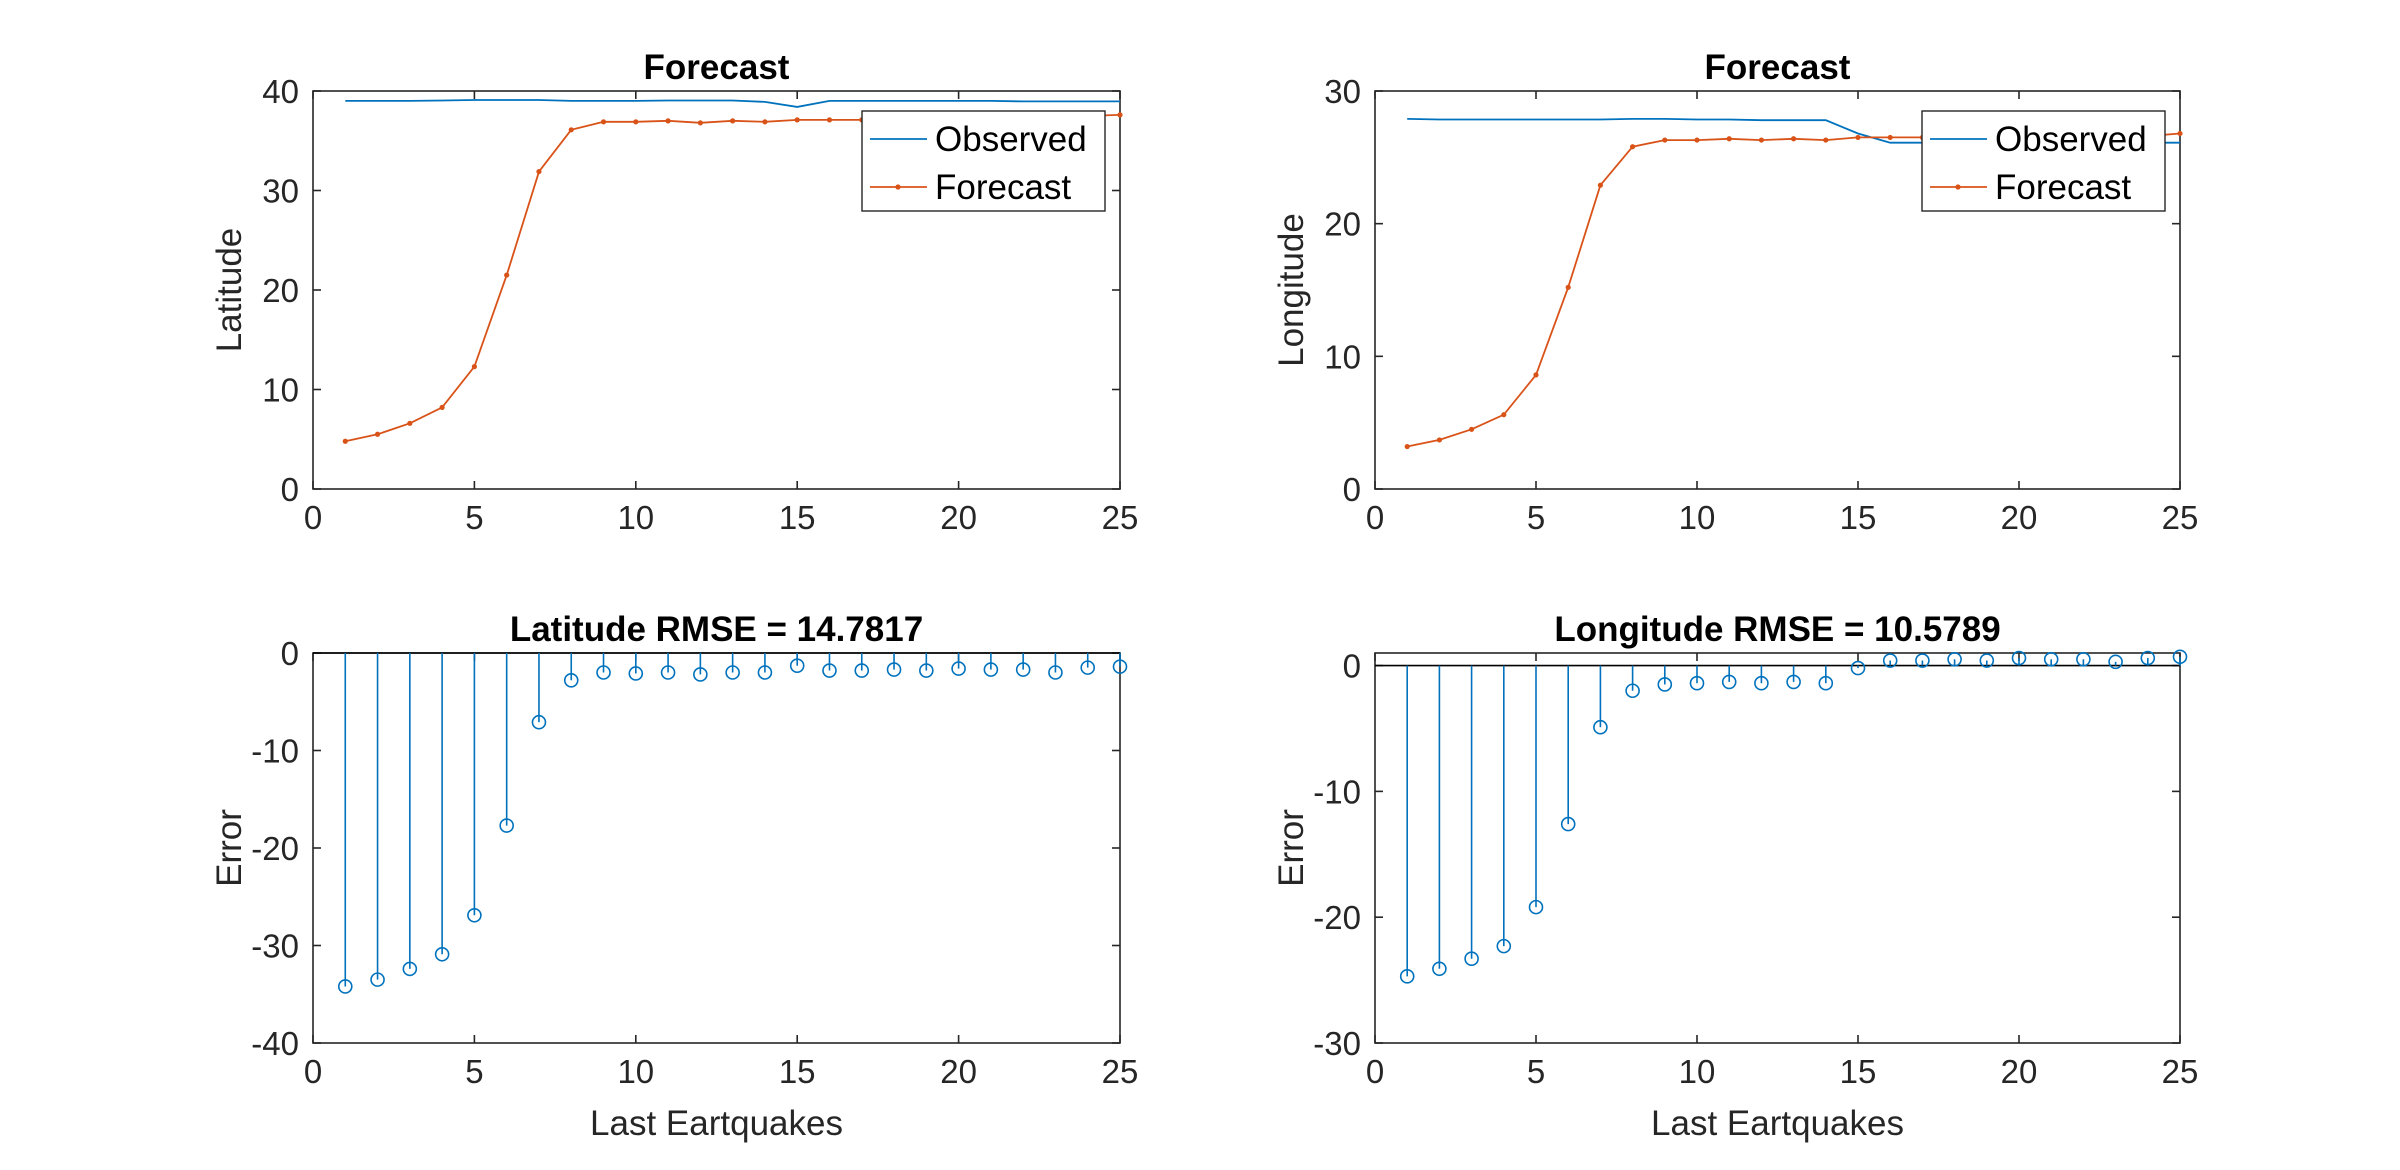 The image size is (2400, 1170). Describe the element at coordinates (717, 67) in the screenshot. I see `chart-title: Forecast` at that location.